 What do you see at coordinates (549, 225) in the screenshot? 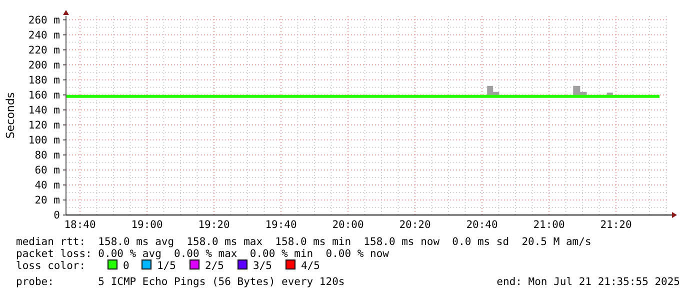
I see `x-tick-label: 21:00` at bounding box center [549, 225].